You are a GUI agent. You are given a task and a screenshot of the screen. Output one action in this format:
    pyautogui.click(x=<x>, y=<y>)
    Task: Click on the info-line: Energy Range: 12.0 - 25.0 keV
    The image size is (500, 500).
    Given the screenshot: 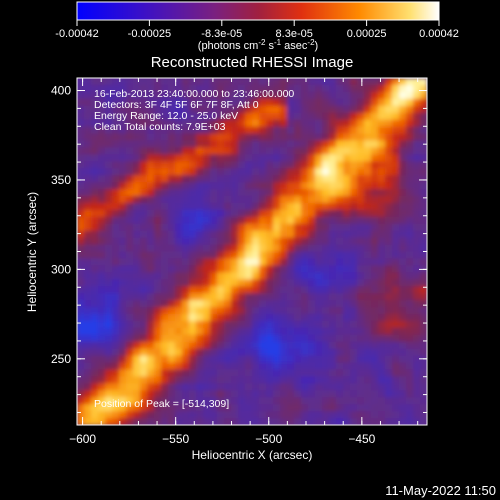 What is the action you would take?
    pyautogui.click(x=166, y=116)
    